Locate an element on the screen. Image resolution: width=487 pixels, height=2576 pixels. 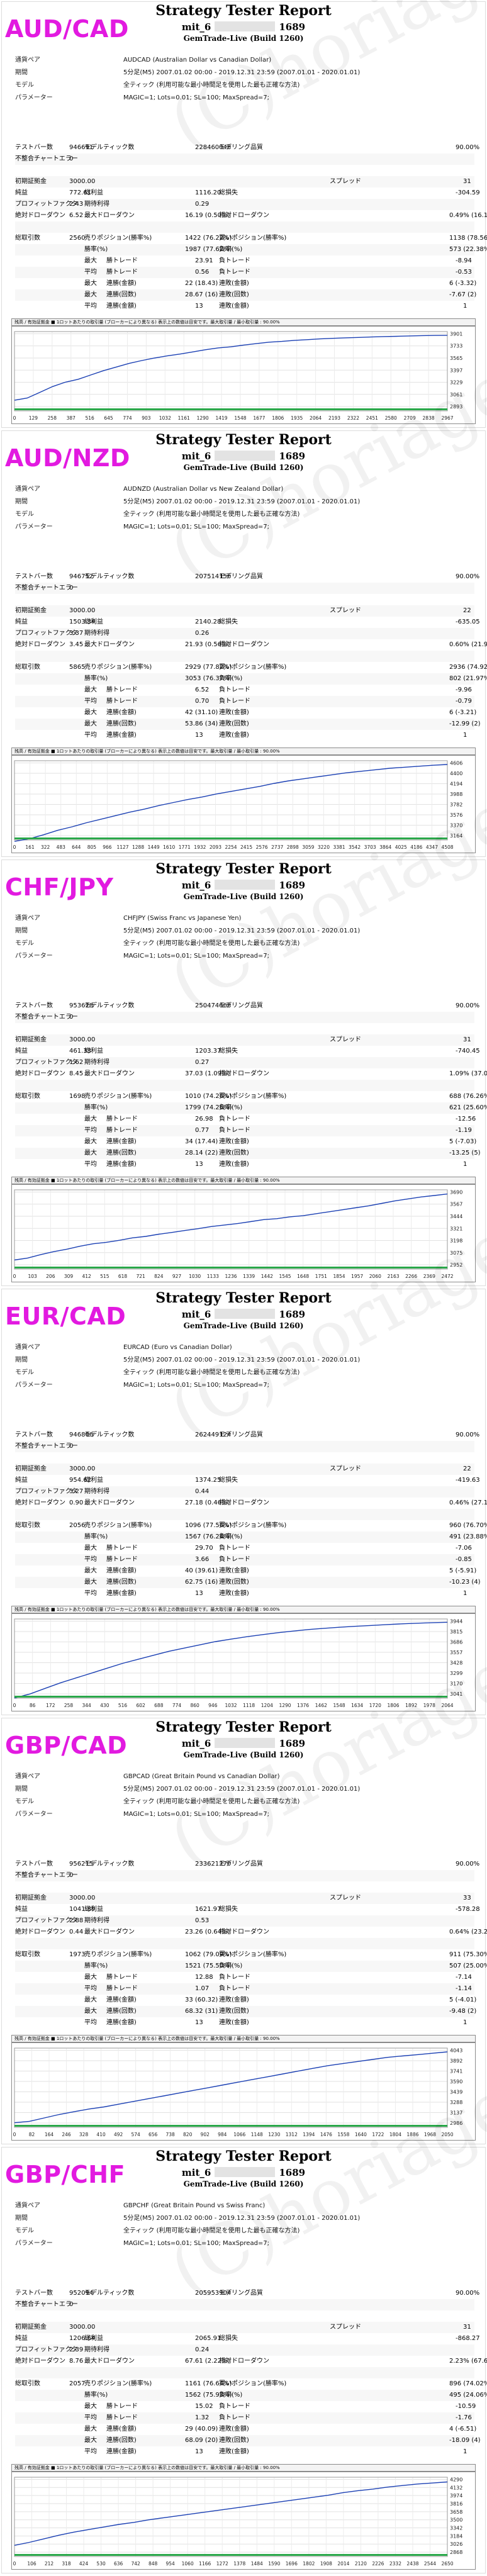
stats-cell: 0.27 is located at coordinates (202, 1062).